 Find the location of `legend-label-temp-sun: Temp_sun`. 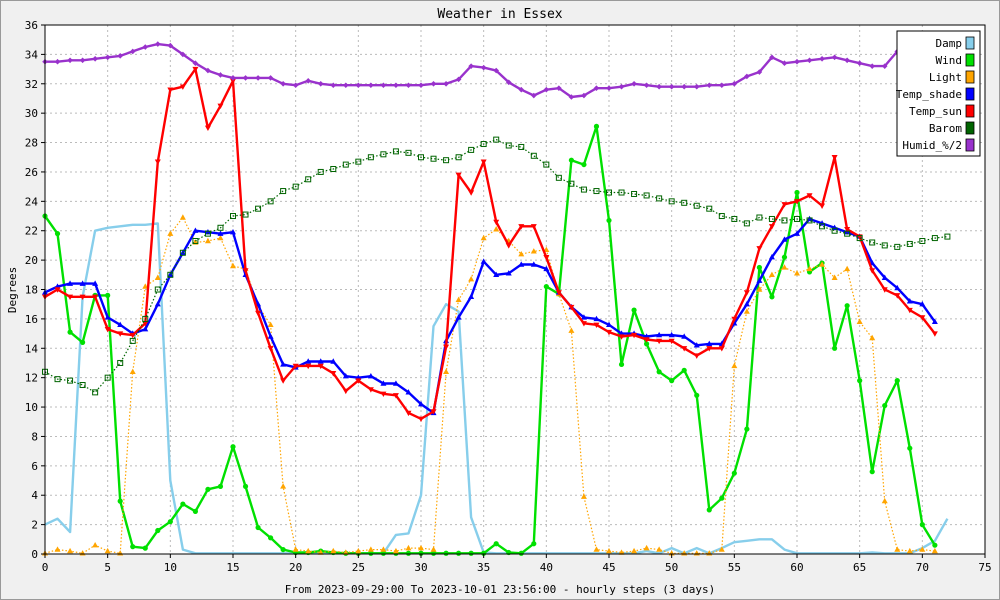

legend-label-temp-sun: Temp_sun is located at coordinates (935, 111).